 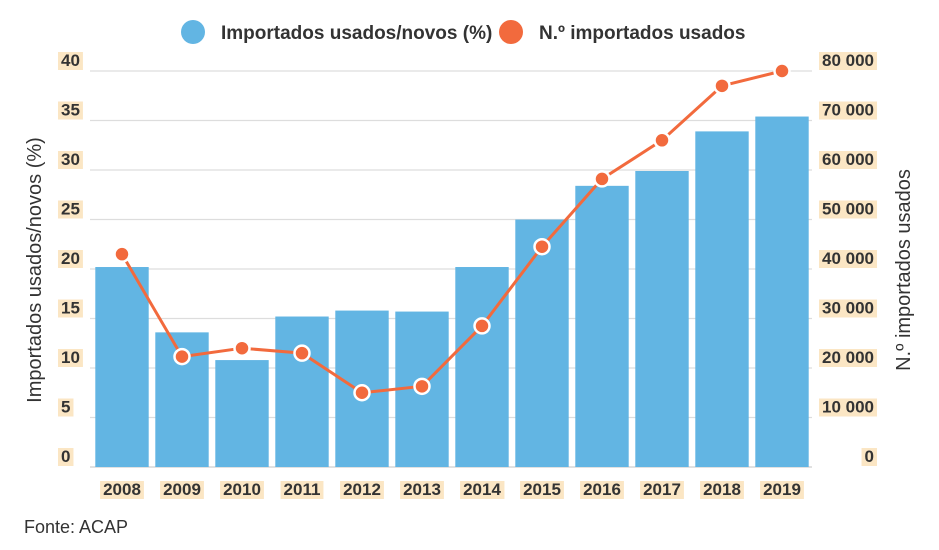 I want to click on right-tick-label-group: 10 000, so click(x=848, y=407).